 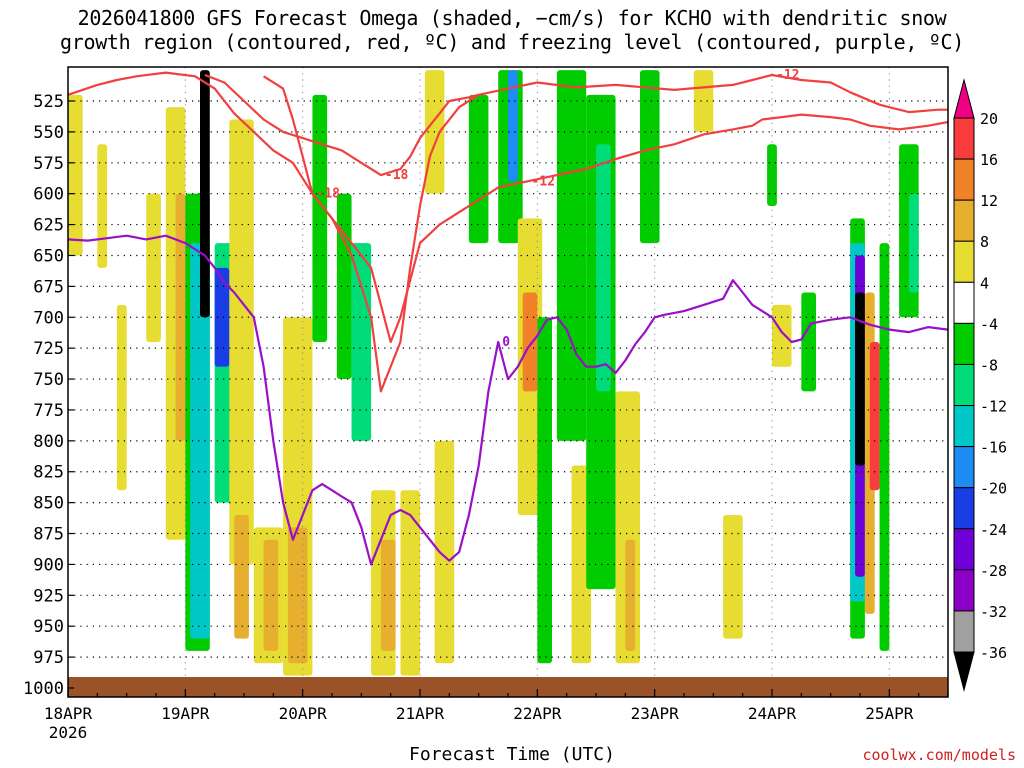 I want to click on y-tick-label: 750, so click(x=48, y=380).